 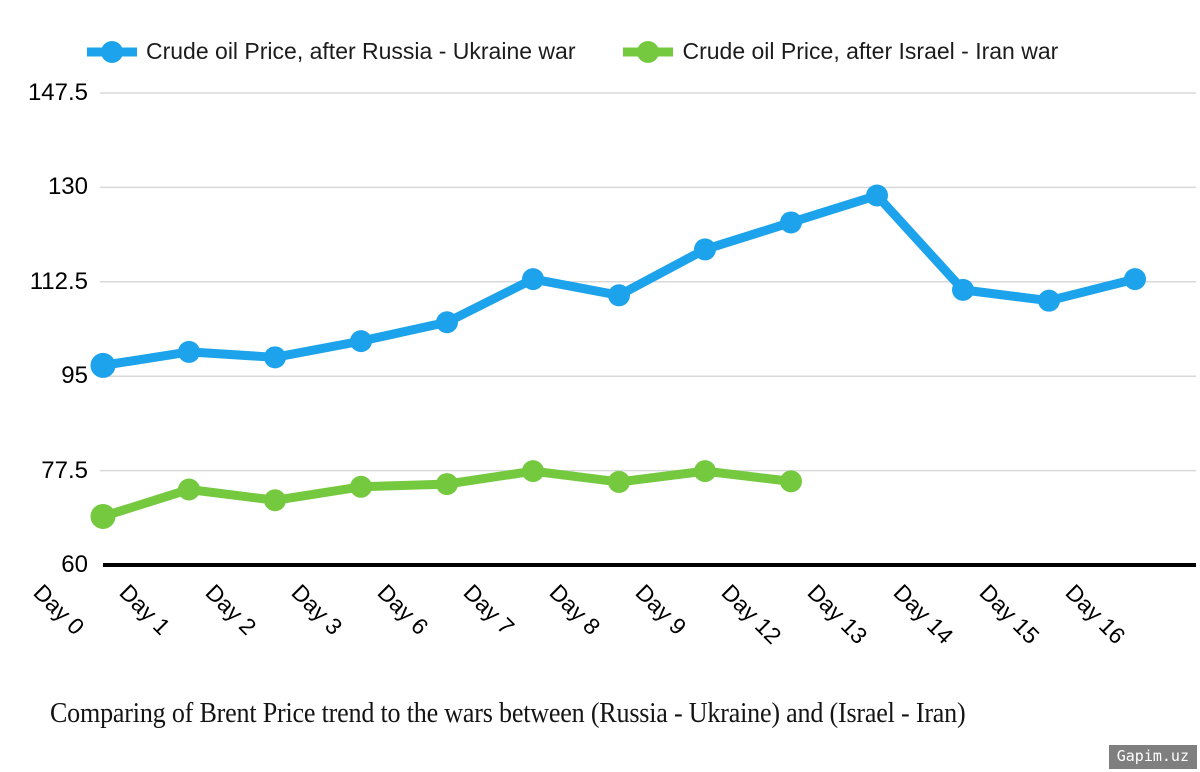 I want to click on y-tick-label-112.5: 112.5, so click(x=58, y=281).